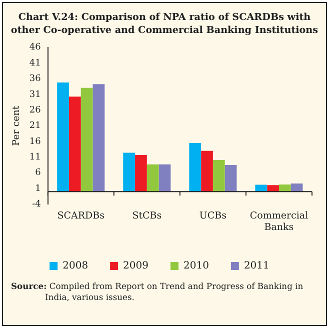 The height and width of the screenshot is (330, 331). What do you see at coordinates (81, 216) in the screenshot?
I see `x-tick-label: SCARDBs` at bounding box center [81, 216].